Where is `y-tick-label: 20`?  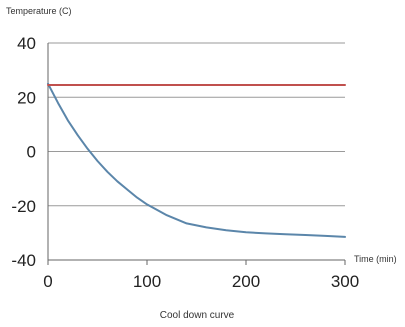
y-tick-label: 20 is located at coordinates (26, 97).